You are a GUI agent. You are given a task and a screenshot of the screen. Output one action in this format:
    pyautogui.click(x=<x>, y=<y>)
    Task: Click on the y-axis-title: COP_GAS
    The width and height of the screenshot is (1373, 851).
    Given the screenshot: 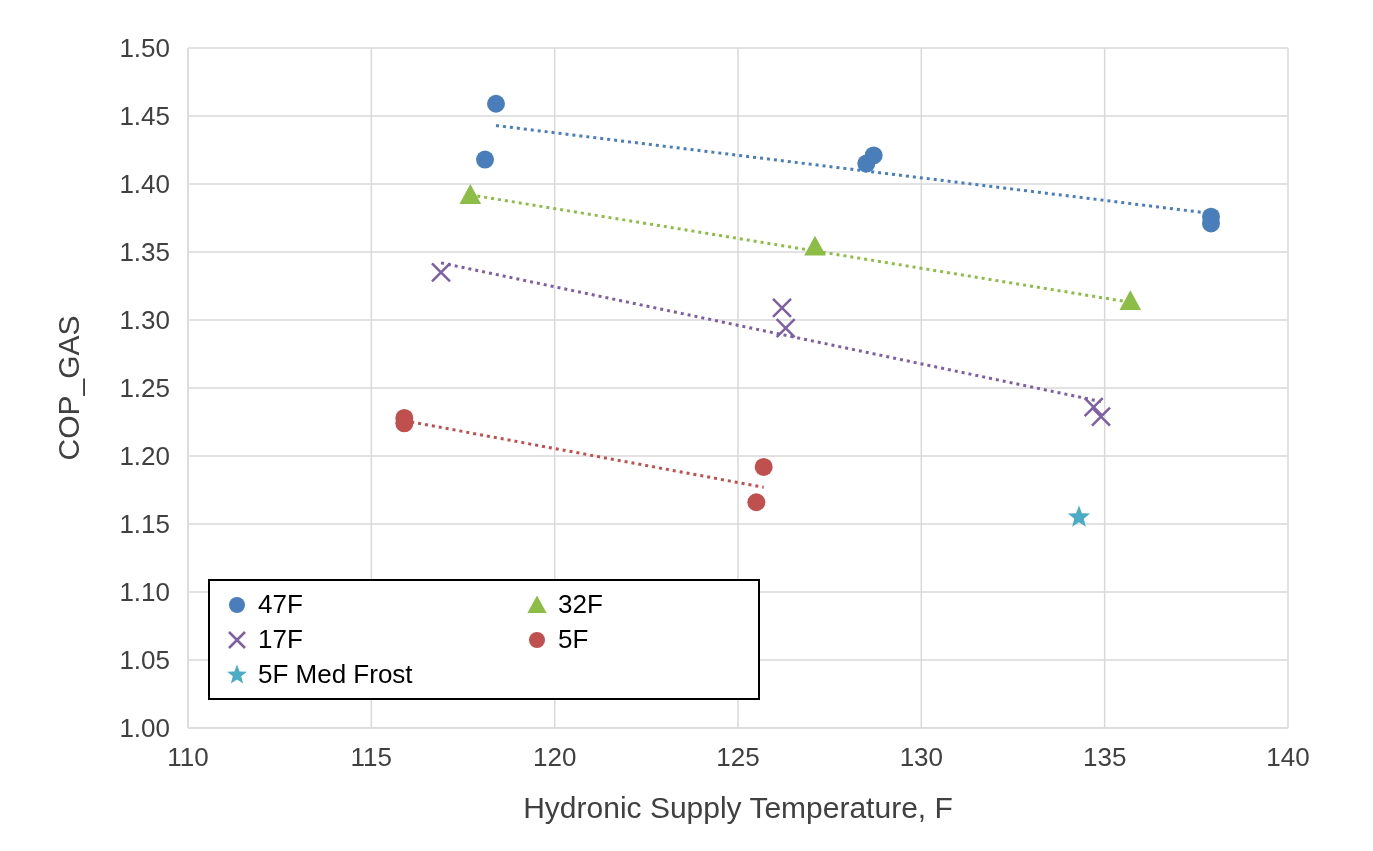 What is the action you would take?
    pyautogui.click(x=68, y=388)
    